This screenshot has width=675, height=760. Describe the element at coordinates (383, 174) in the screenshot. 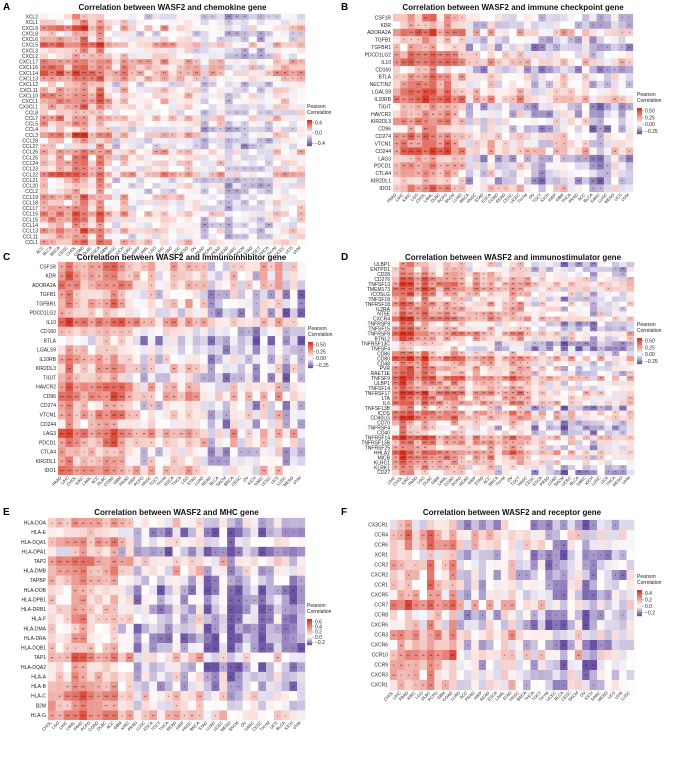

I see `row-label: CTLA4` at that location.